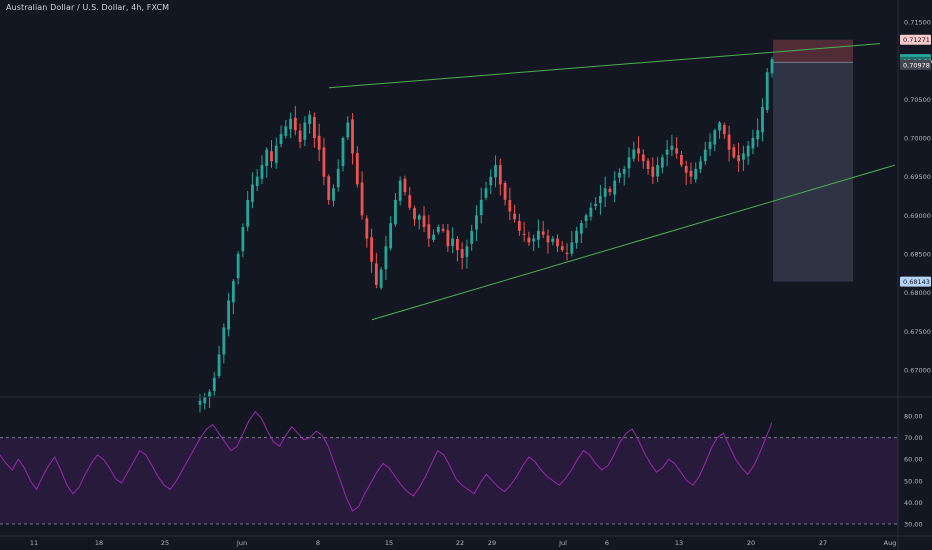 This screenshot has width=932, height=550. Describe the element at coordinates (607, 543) in the screenshot. I see `time-tick-label: 6` at that location.